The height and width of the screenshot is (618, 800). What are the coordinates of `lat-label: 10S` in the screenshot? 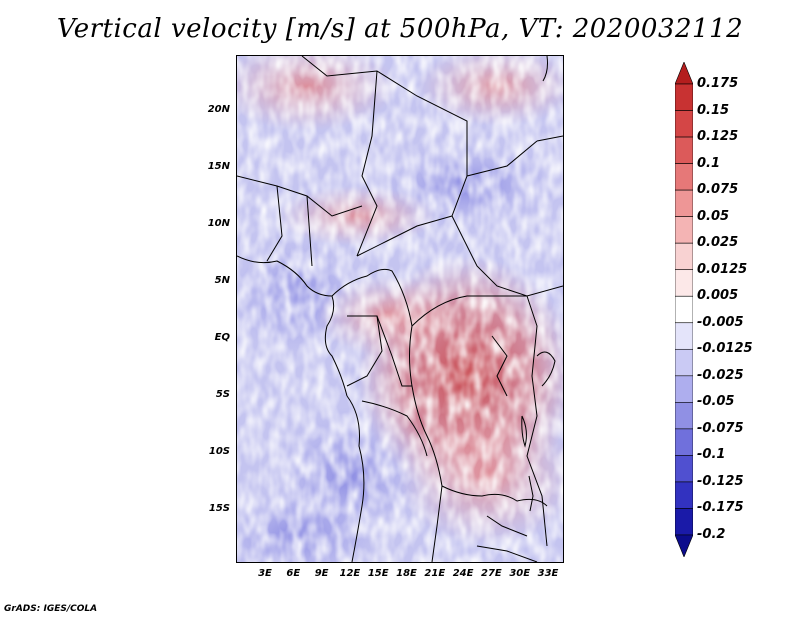 It's located at (219, 451).